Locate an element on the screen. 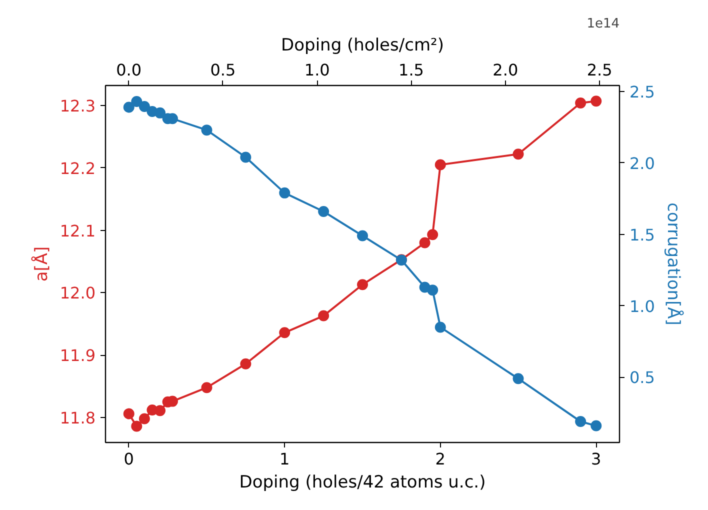  y-tick-label: 11.8 is located at coordinates (78, 418).